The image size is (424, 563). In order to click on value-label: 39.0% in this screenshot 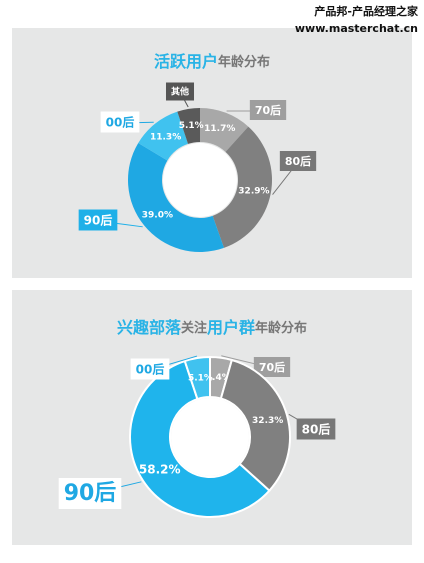, I will do `click(157, 215)`.